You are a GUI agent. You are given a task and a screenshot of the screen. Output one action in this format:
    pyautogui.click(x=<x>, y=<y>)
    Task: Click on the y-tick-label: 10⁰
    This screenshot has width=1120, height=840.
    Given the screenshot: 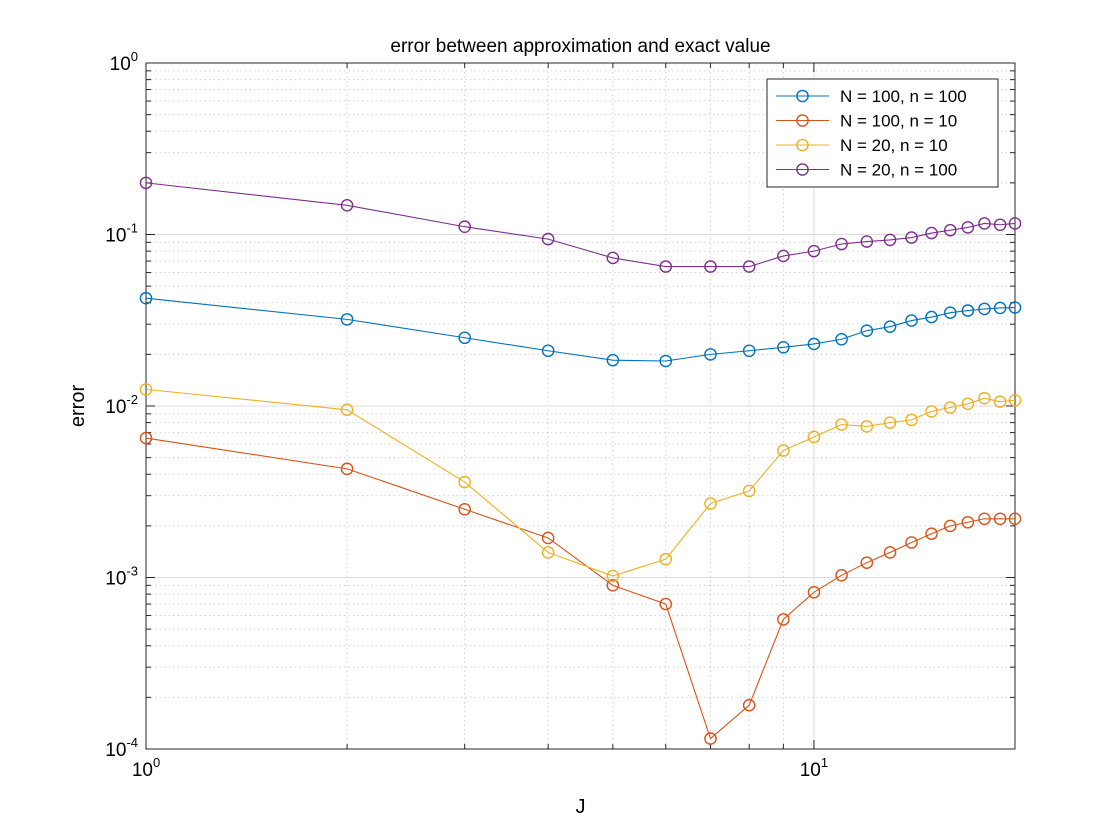 What is the action you would take?
    pyautogui.click(x=124, y=62)
    